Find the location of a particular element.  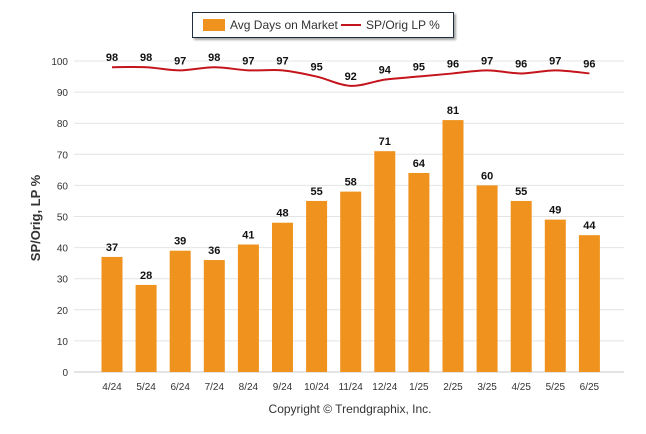

line-series is located at coordinates (350, 76).